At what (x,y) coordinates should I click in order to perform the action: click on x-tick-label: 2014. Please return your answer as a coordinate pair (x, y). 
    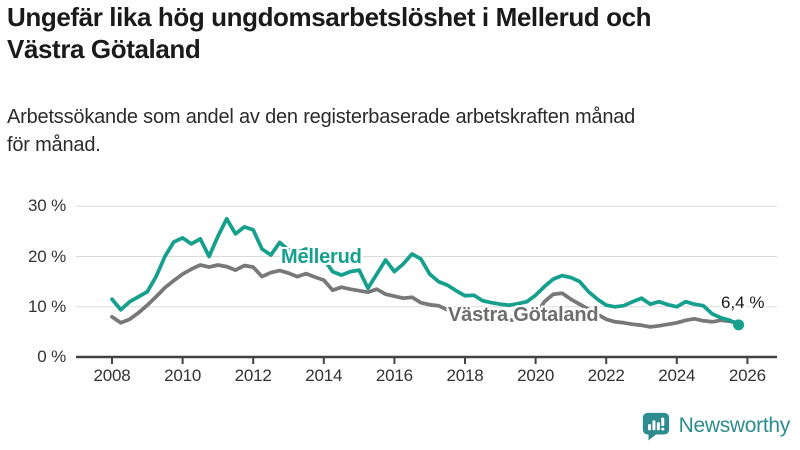
    Looking at the image, I should click on (324, 375).